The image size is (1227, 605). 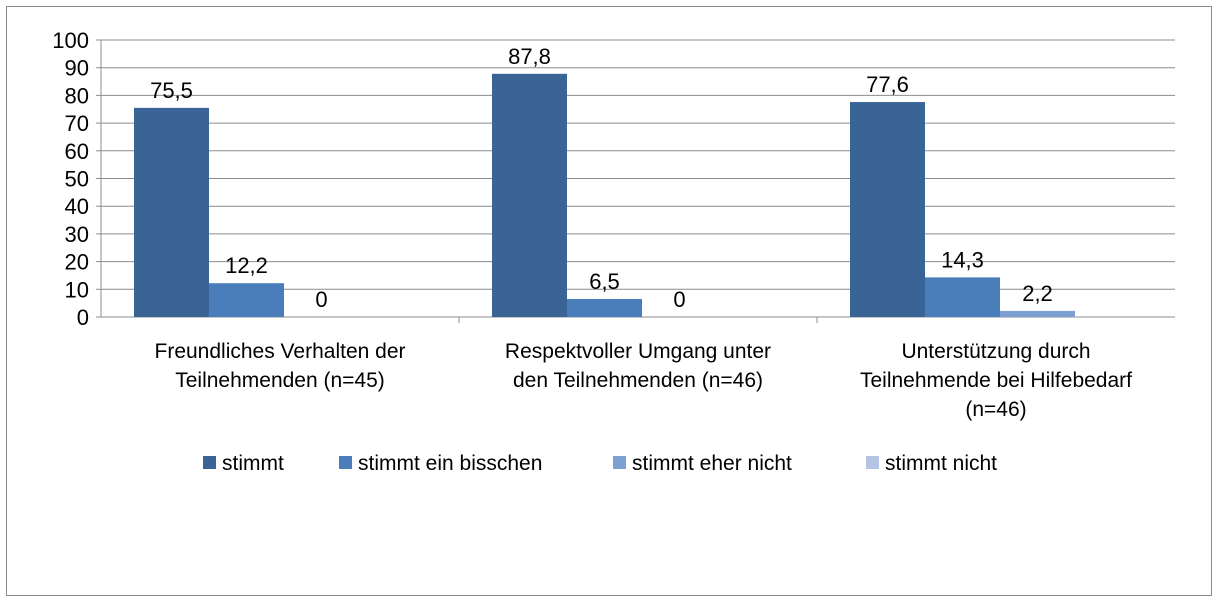 What do you see at coordinates (941, 463) in the screenshot?
I see `legend-label: stimmt nicht` at bounding box center [941, 463].